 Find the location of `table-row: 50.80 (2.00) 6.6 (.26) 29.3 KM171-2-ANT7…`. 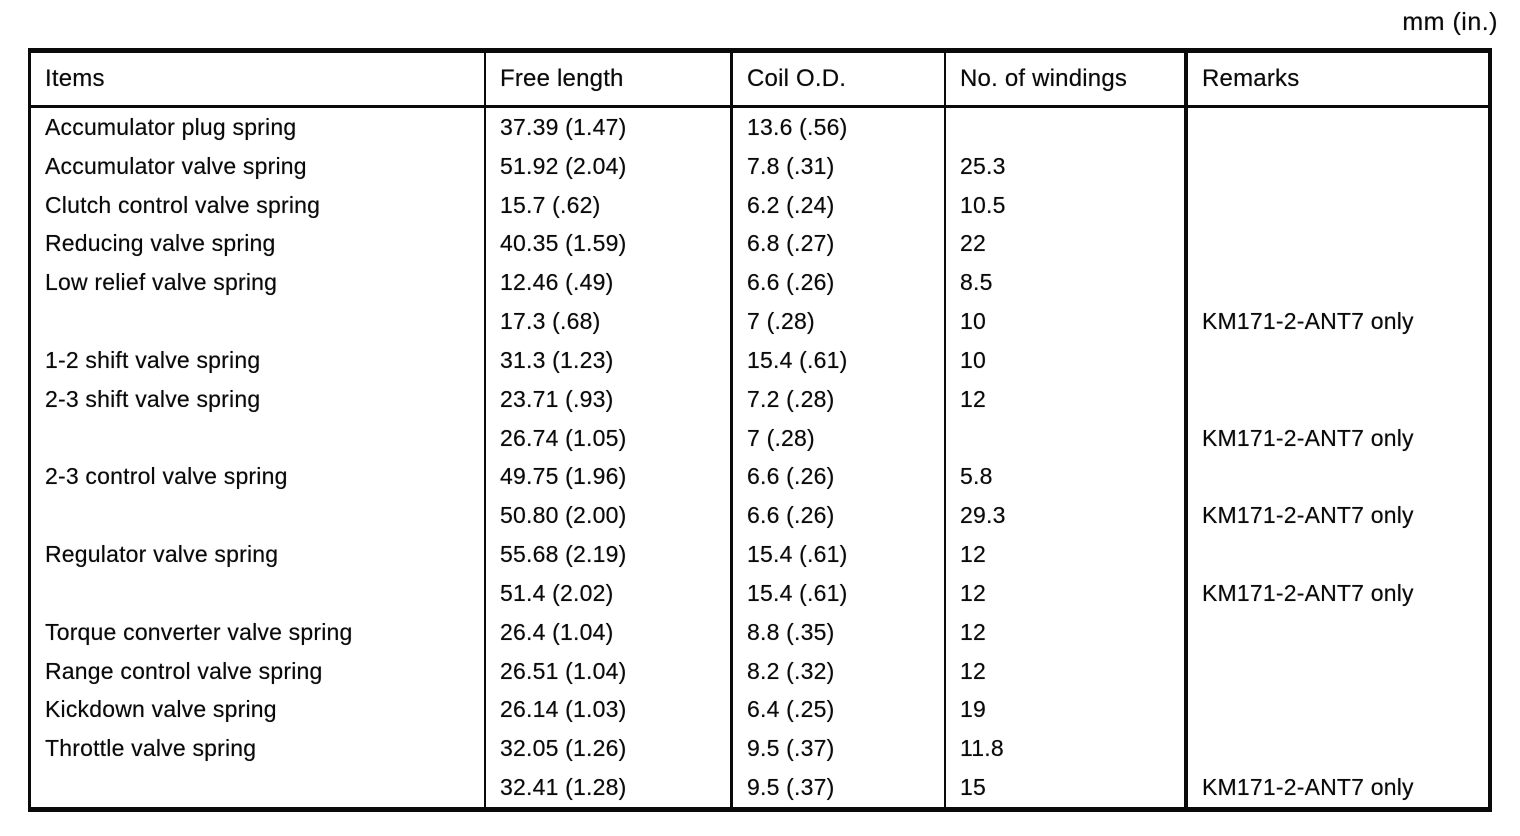

table-row: 50.80 (2.00) 6.6 (.26) 29.3 KM171-2-ANT7… is located at coordinates (759, 516).